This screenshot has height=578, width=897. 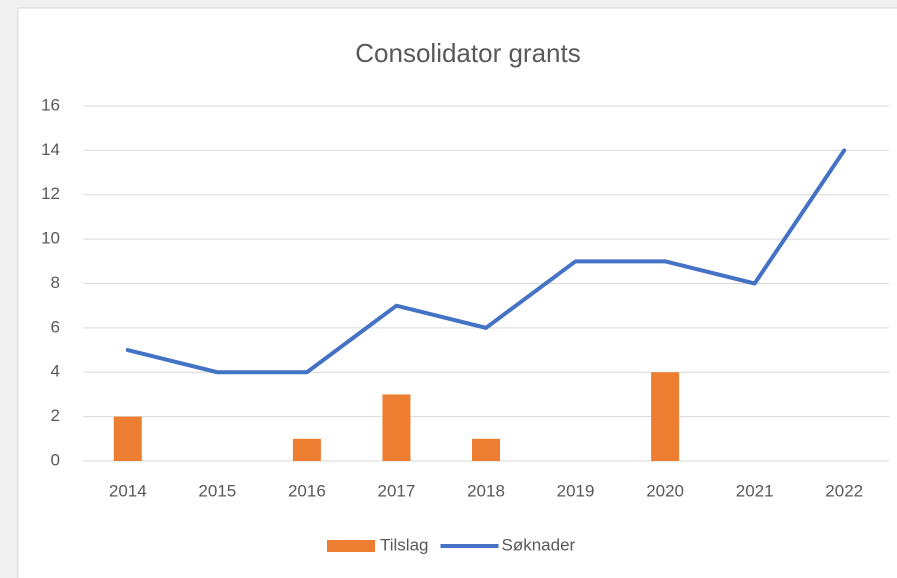 What do you see at coordinates (55, 415) in the screenshot?
I see `y-tick-label: 2` at bounding box center [55, 415].